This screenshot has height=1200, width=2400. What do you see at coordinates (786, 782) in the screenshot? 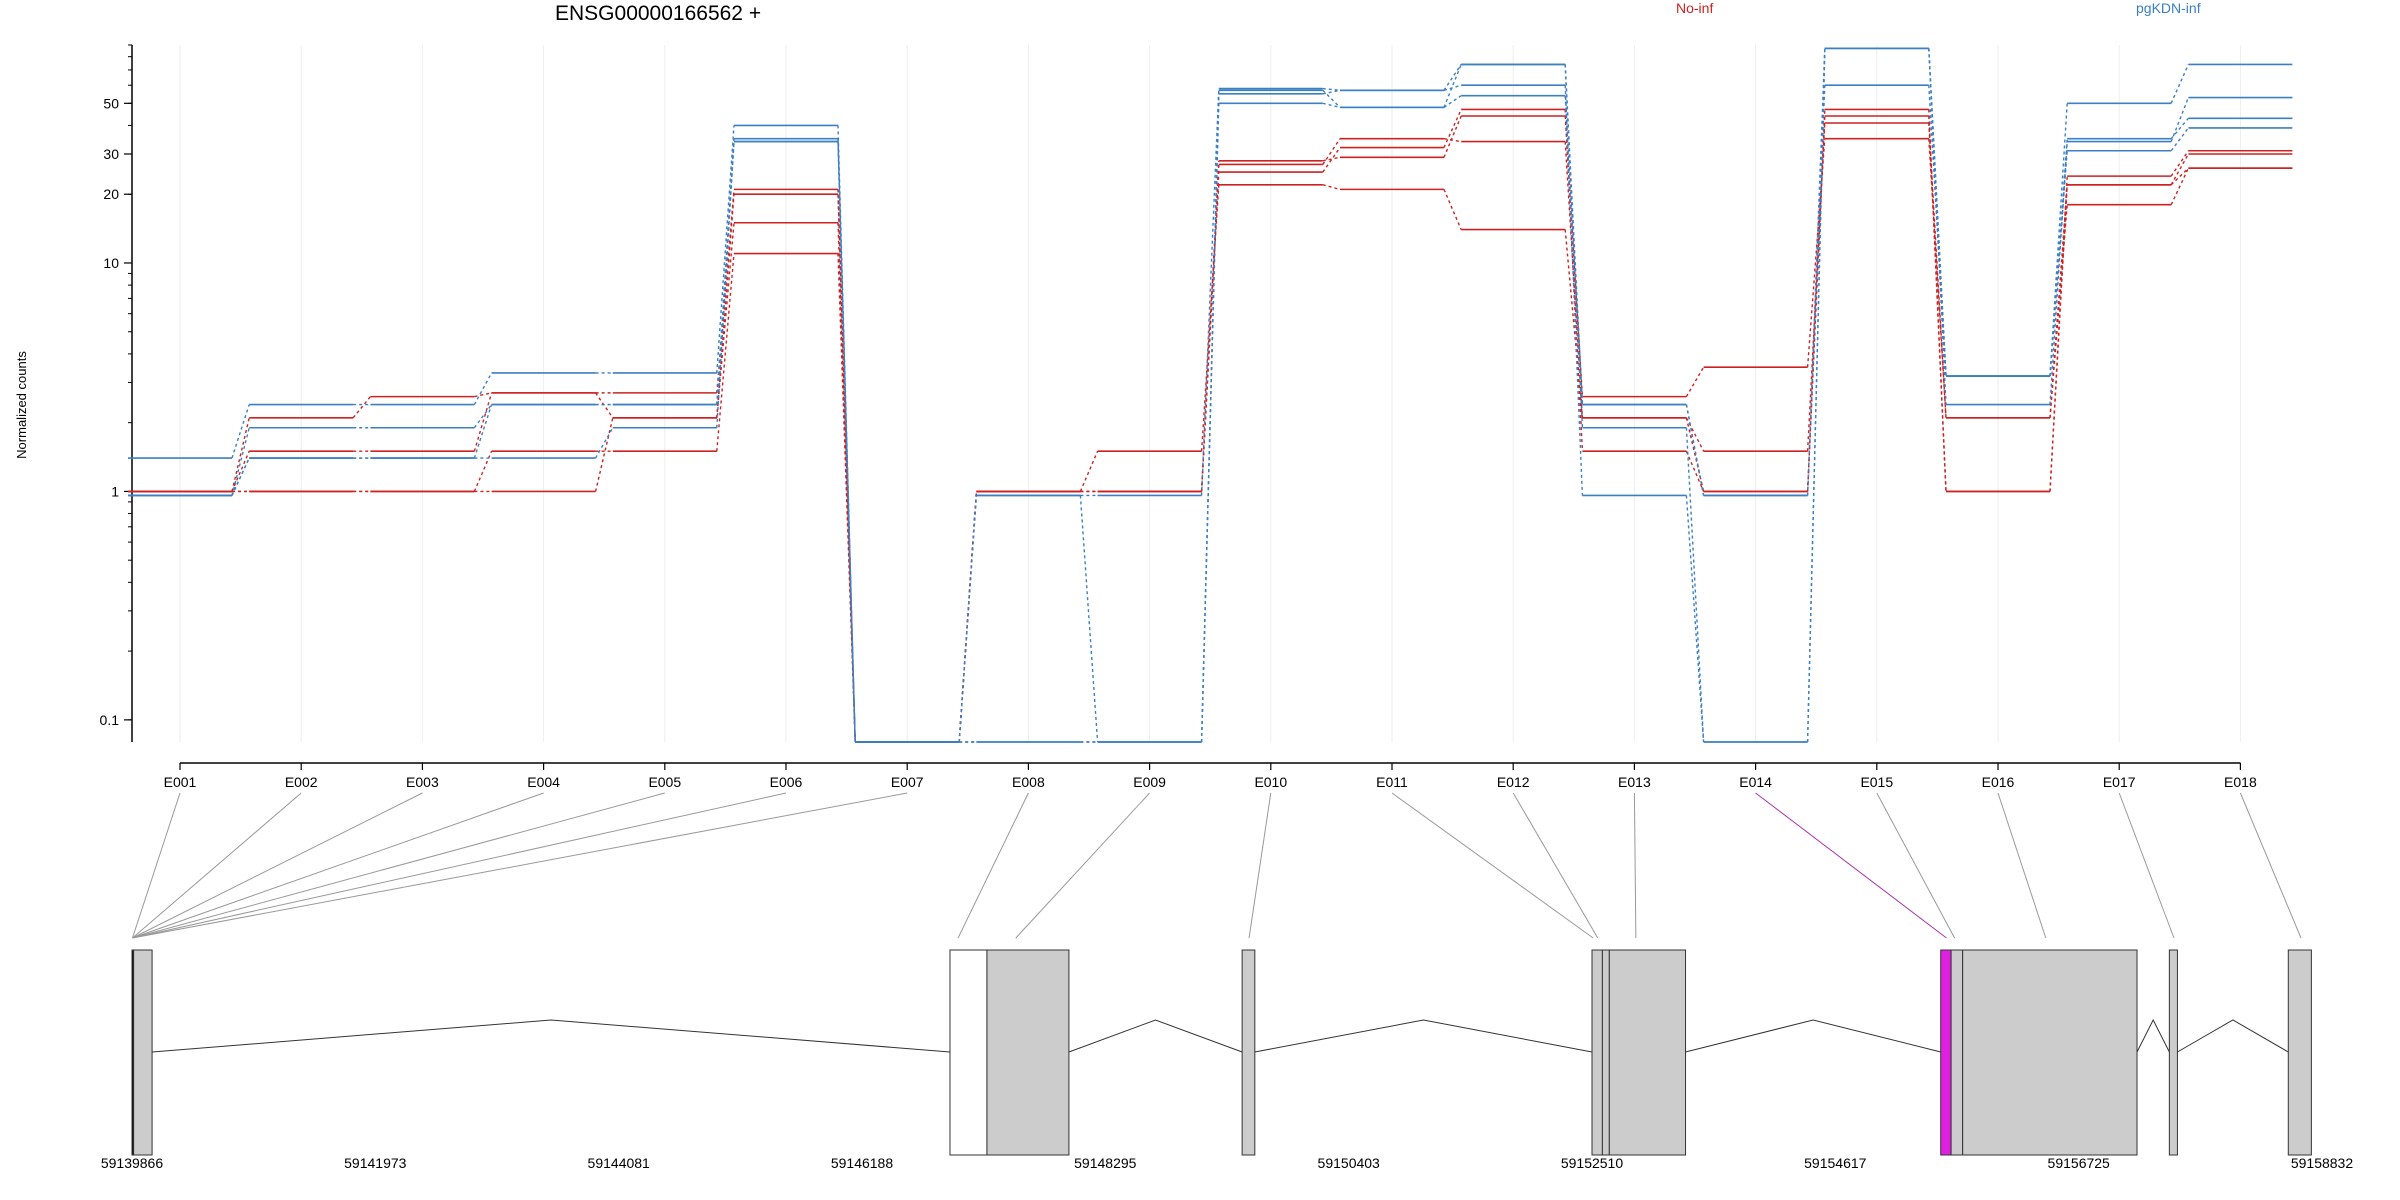
I see `x-tick-label: E006` at bounding box center [786, 782].